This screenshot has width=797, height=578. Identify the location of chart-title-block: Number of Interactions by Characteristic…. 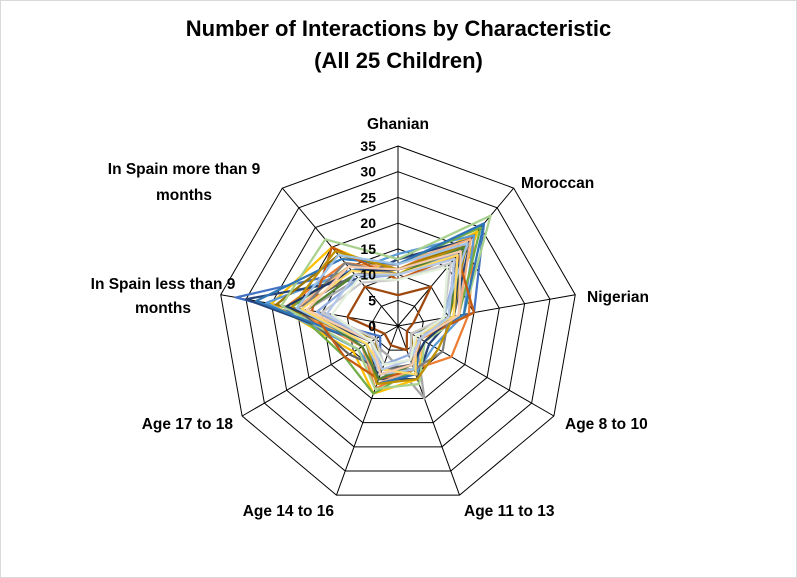
(398, 45).